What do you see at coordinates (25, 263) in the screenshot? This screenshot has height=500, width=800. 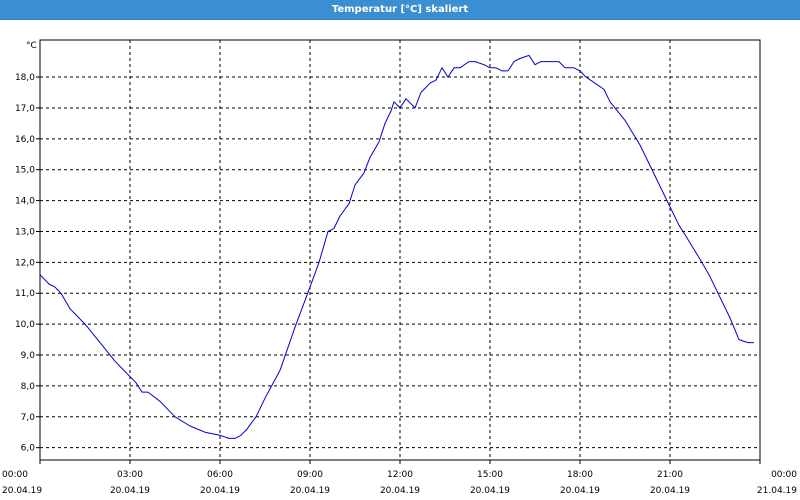 I see `y-tick-label: 12,0` at bounding box center [25, 263].